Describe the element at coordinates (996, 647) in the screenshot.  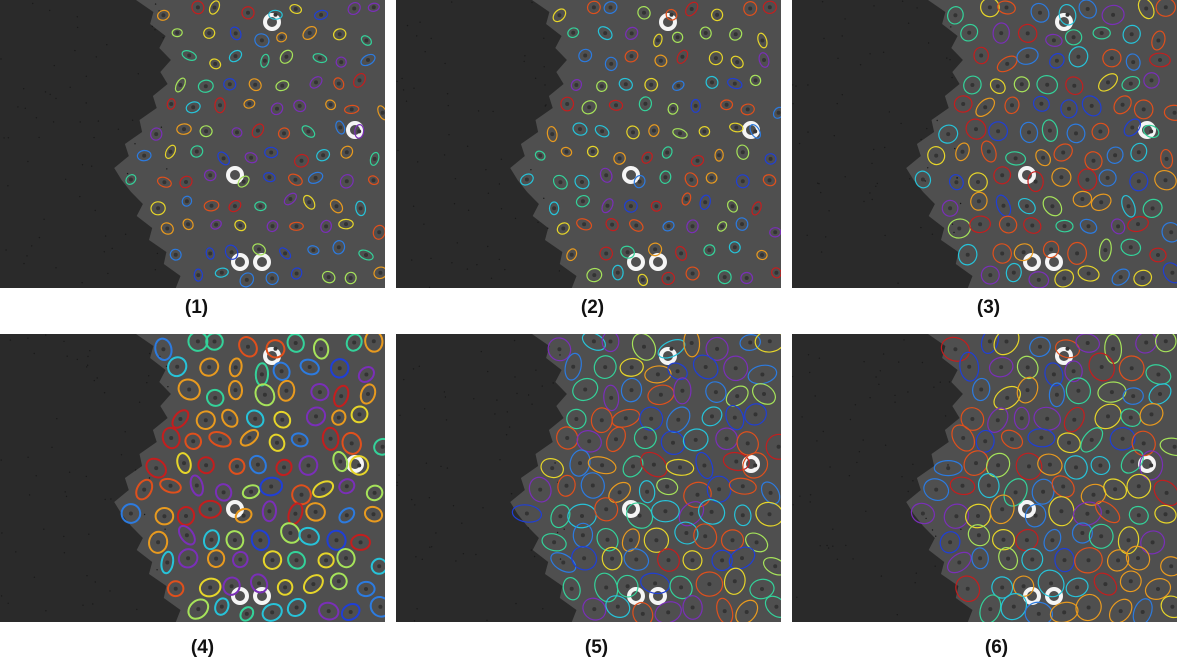
I see `panel-caption-6: (6)` at that location.